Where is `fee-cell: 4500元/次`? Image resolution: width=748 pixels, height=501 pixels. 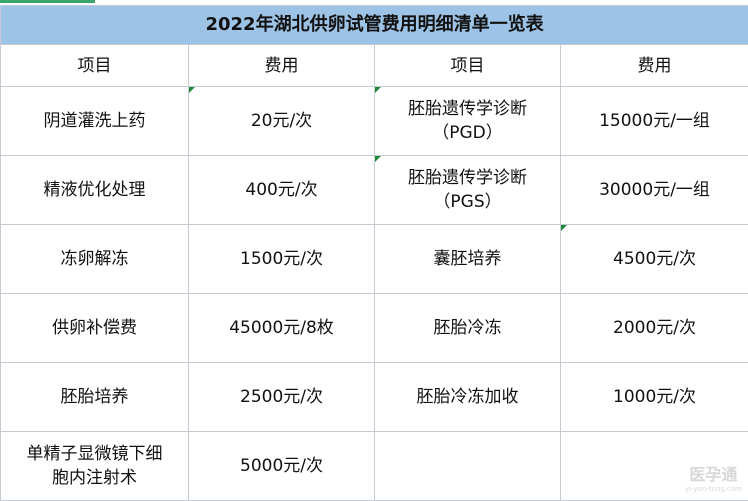 fee-cell: 4500元/次 is located at coordinates (654, 259).